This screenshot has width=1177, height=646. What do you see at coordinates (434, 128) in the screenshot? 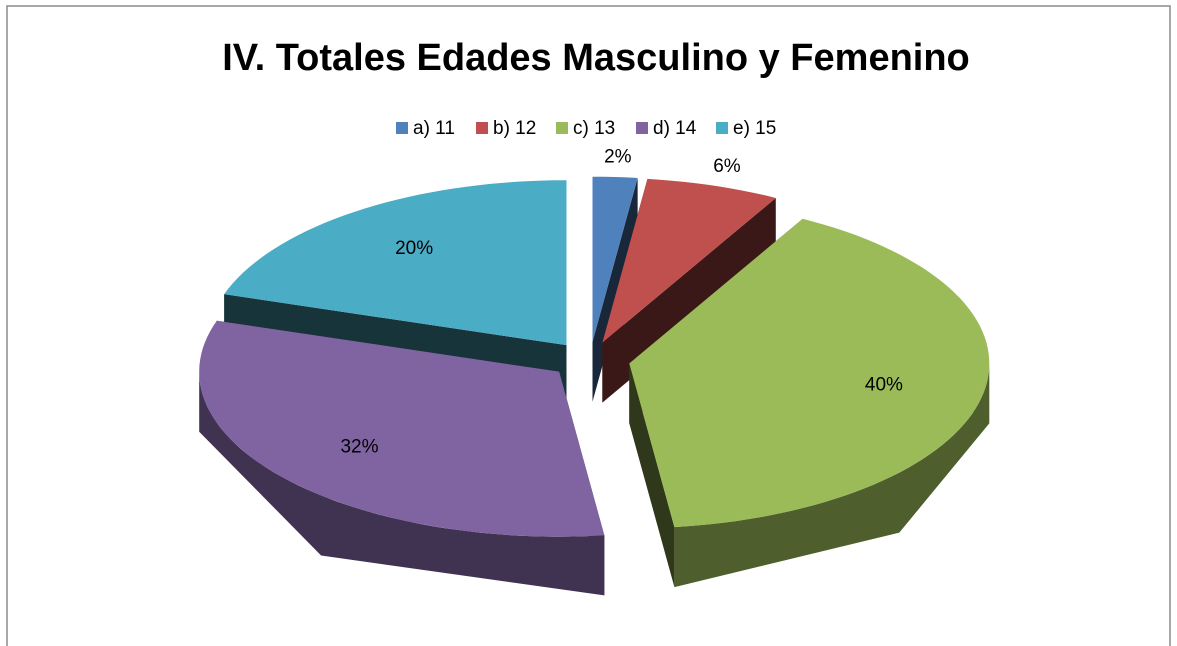
I see `legend-label: a) 11` at bounding box center [434, 128].